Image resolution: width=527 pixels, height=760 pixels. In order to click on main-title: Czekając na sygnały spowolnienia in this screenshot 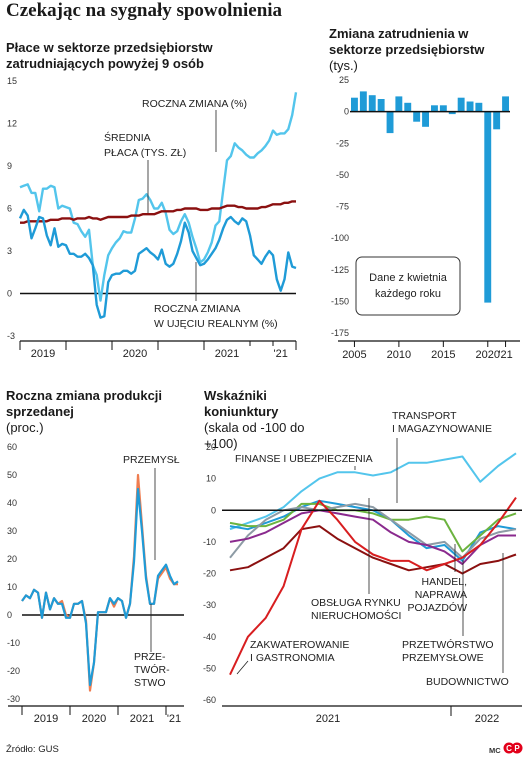, I will do `click(144, 10)`.